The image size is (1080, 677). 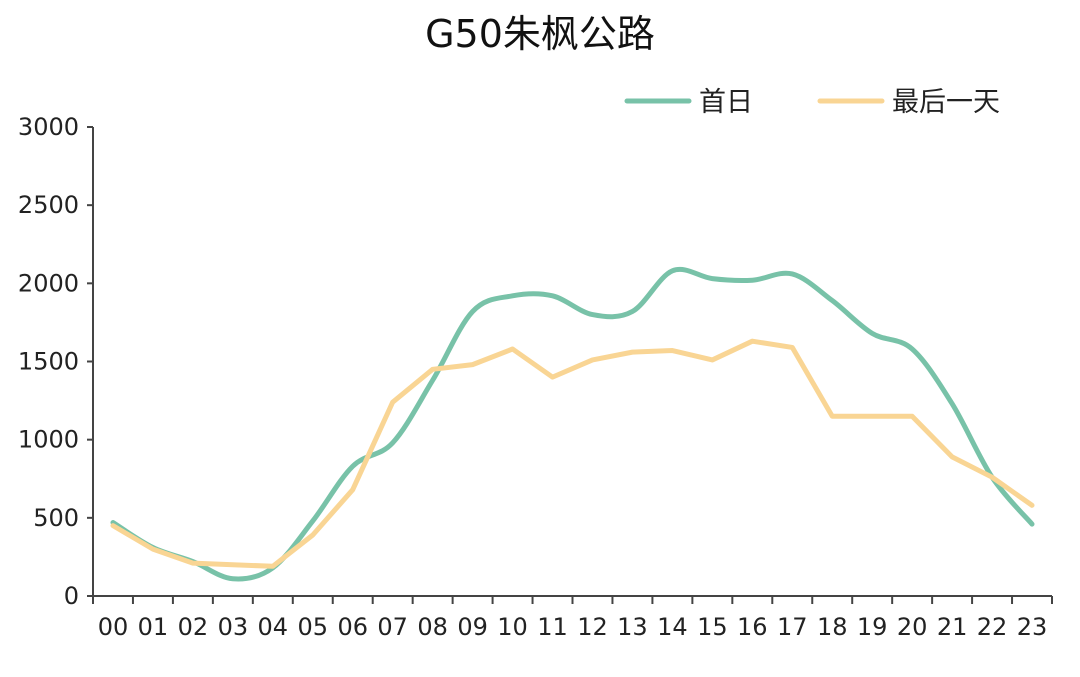 What do you see at coordinates (193, 627) in the screenshot?
I see `x-tick-label: 02` at bounding box center [193, 627].